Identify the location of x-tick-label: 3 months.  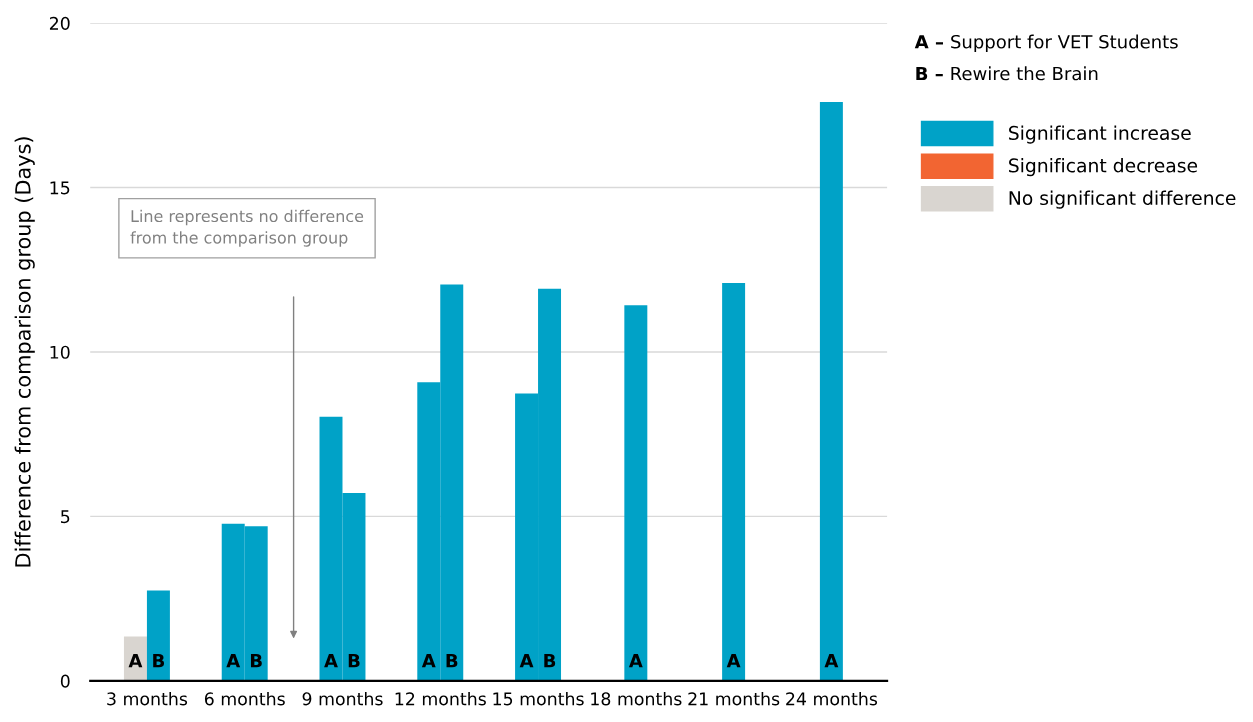
(147, 698).